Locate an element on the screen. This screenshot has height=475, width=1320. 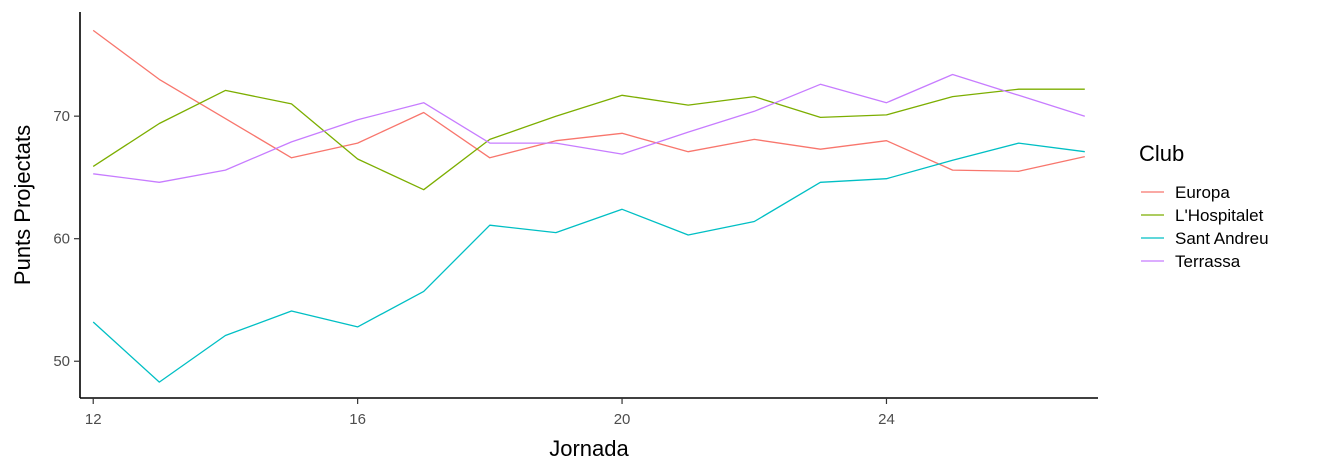
x-tick-label: 24 is located at coordinates (886, 419).